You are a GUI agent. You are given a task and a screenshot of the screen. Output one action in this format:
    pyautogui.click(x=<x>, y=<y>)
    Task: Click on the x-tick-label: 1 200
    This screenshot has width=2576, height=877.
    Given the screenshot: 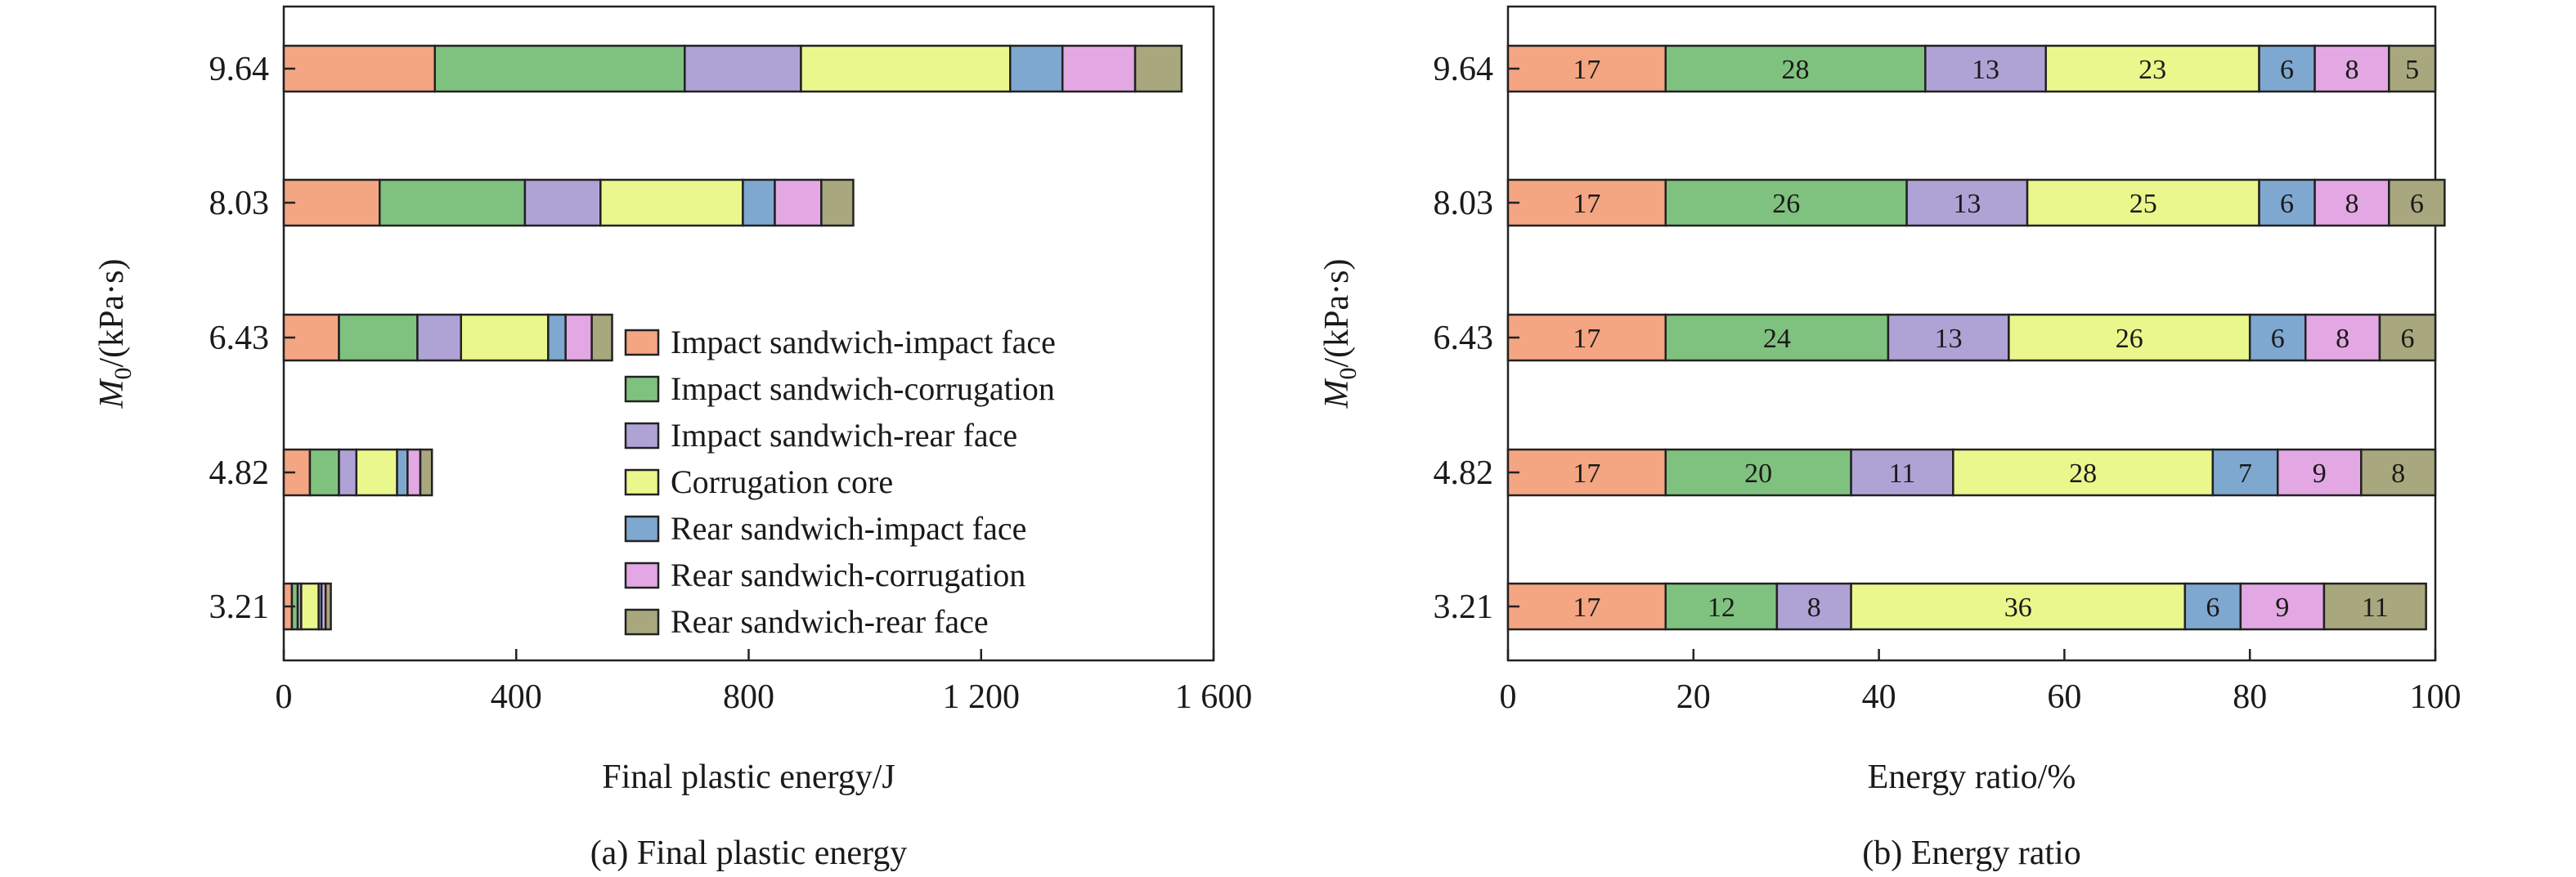 What is the action you would take?
    pyautogui.click(x=982, y=697)
    